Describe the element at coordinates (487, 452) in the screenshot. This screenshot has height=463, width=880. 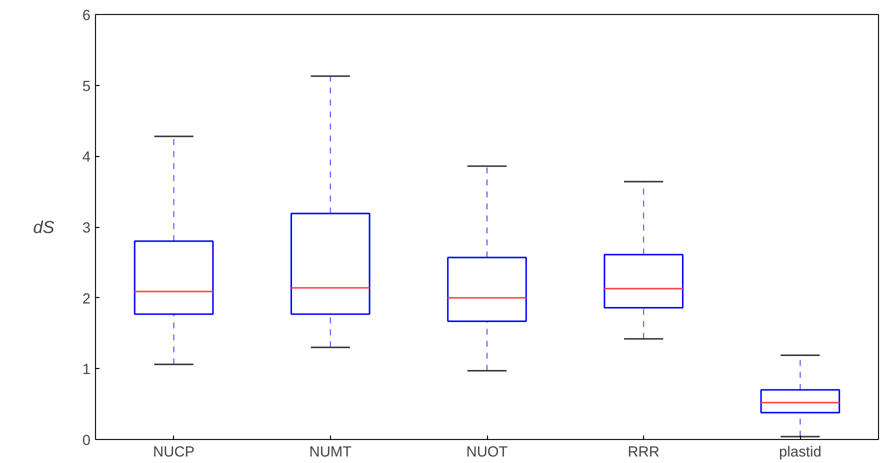
I see `x-tick-label: NUOT` at that location.